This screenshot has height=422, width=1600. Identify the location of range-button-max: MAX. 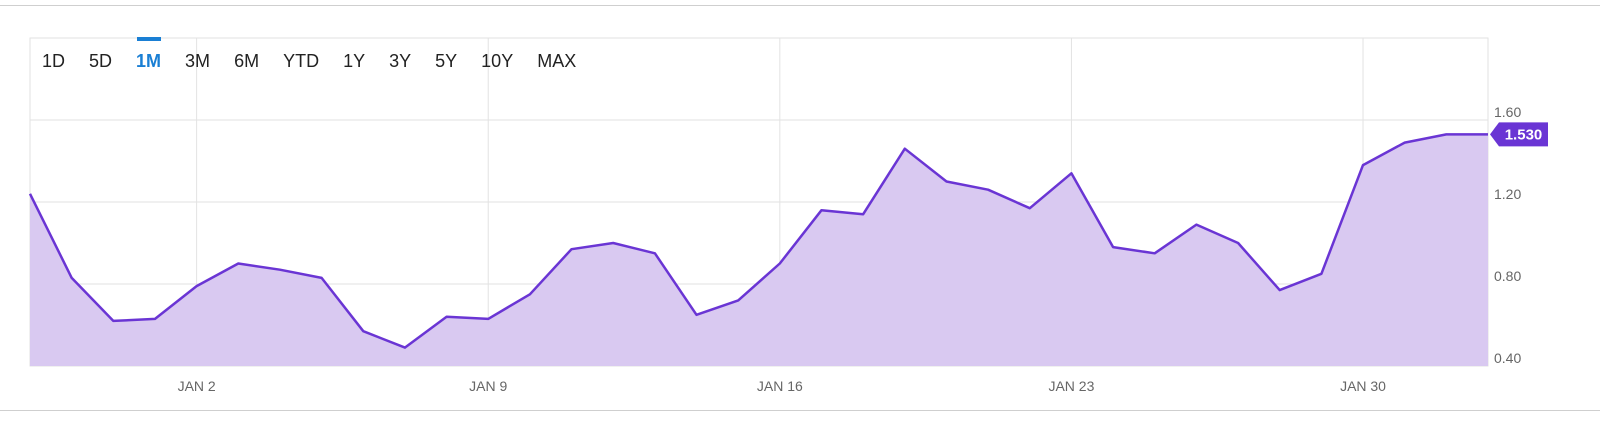
(557, 61).